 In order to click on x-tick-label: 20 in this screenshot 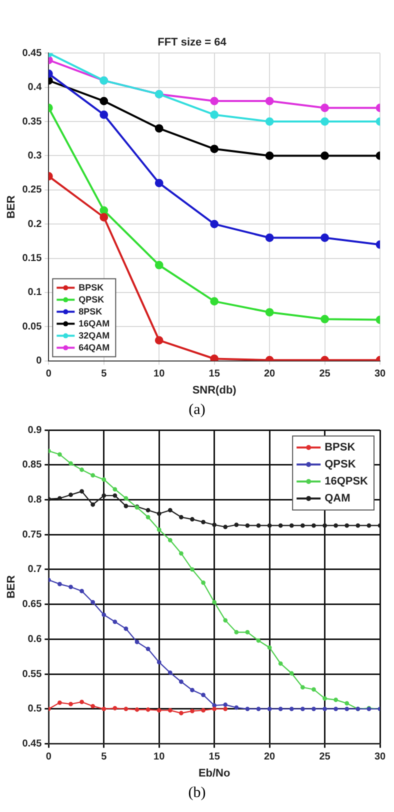, I will do `click(270, 374)`.